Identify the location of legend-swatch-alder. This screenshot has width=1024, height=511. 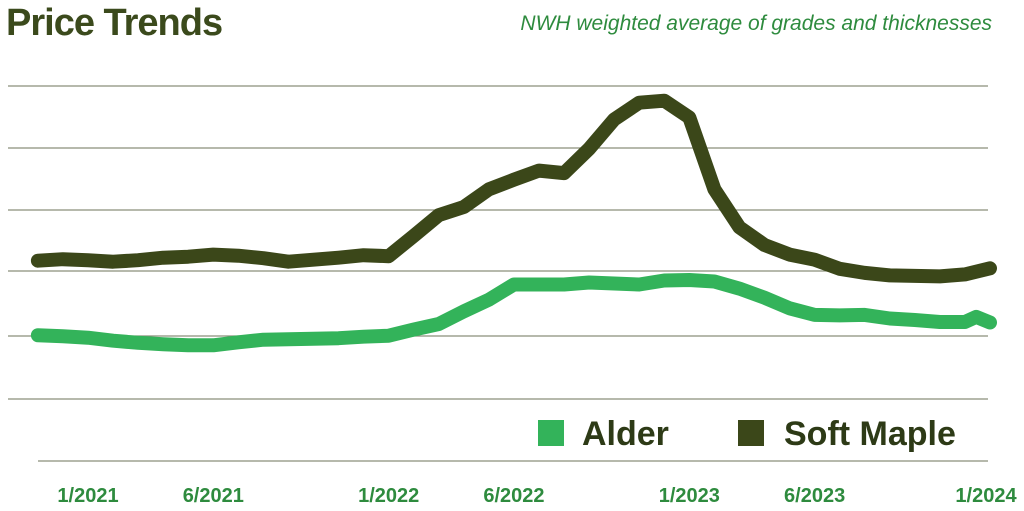
(551, 433).